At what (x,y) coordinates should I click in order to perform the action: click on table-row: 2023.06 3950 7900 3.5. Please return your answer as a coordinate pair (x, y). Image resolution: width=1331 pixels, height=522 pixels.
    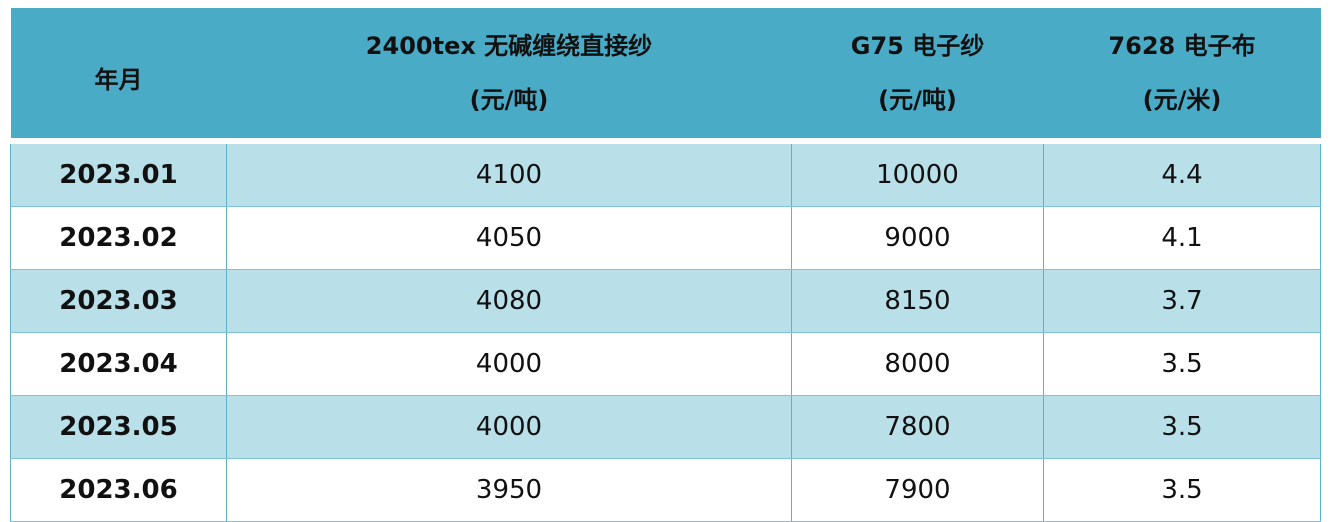
    Looking at the image, I should click on (665, 490).